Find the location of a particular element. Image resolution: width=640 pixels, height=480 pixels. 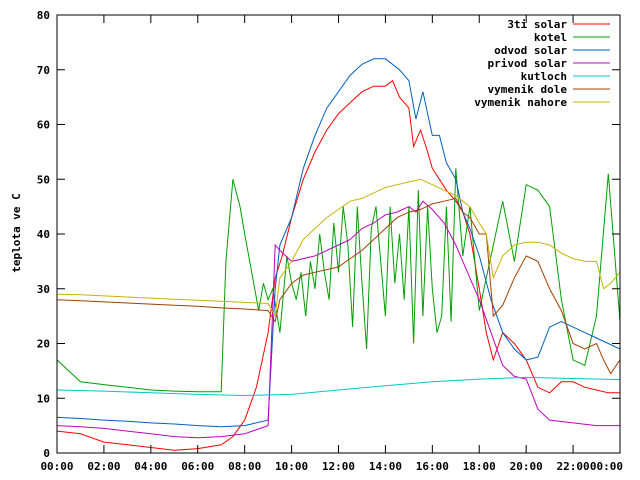

x-tick-label: 14:00 is located at coordinates (385, 466).